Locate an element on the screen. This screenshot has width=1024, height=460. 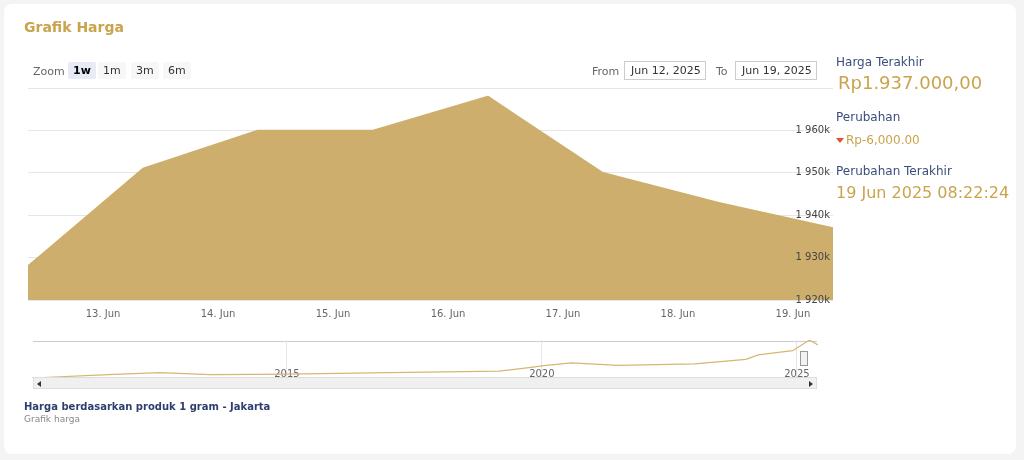
x-tick-label: 13. Jun is located at coordinates (103, 313).